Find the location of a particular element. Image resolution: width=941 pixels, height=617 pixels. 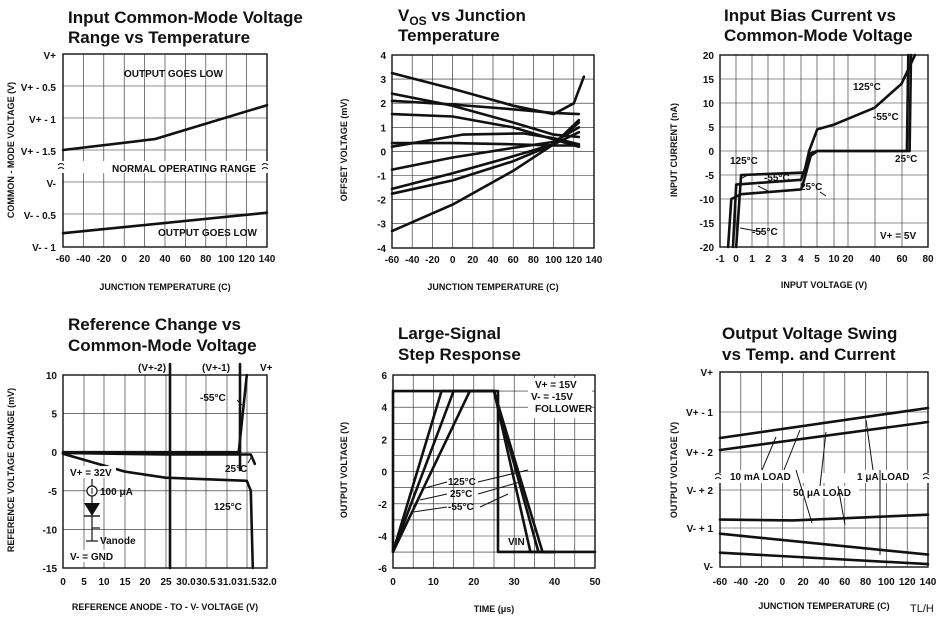

x-tick-labels: -1 0 1 2 3 4 5 10 20 40 60 80 is located at coordinates (825, 259).